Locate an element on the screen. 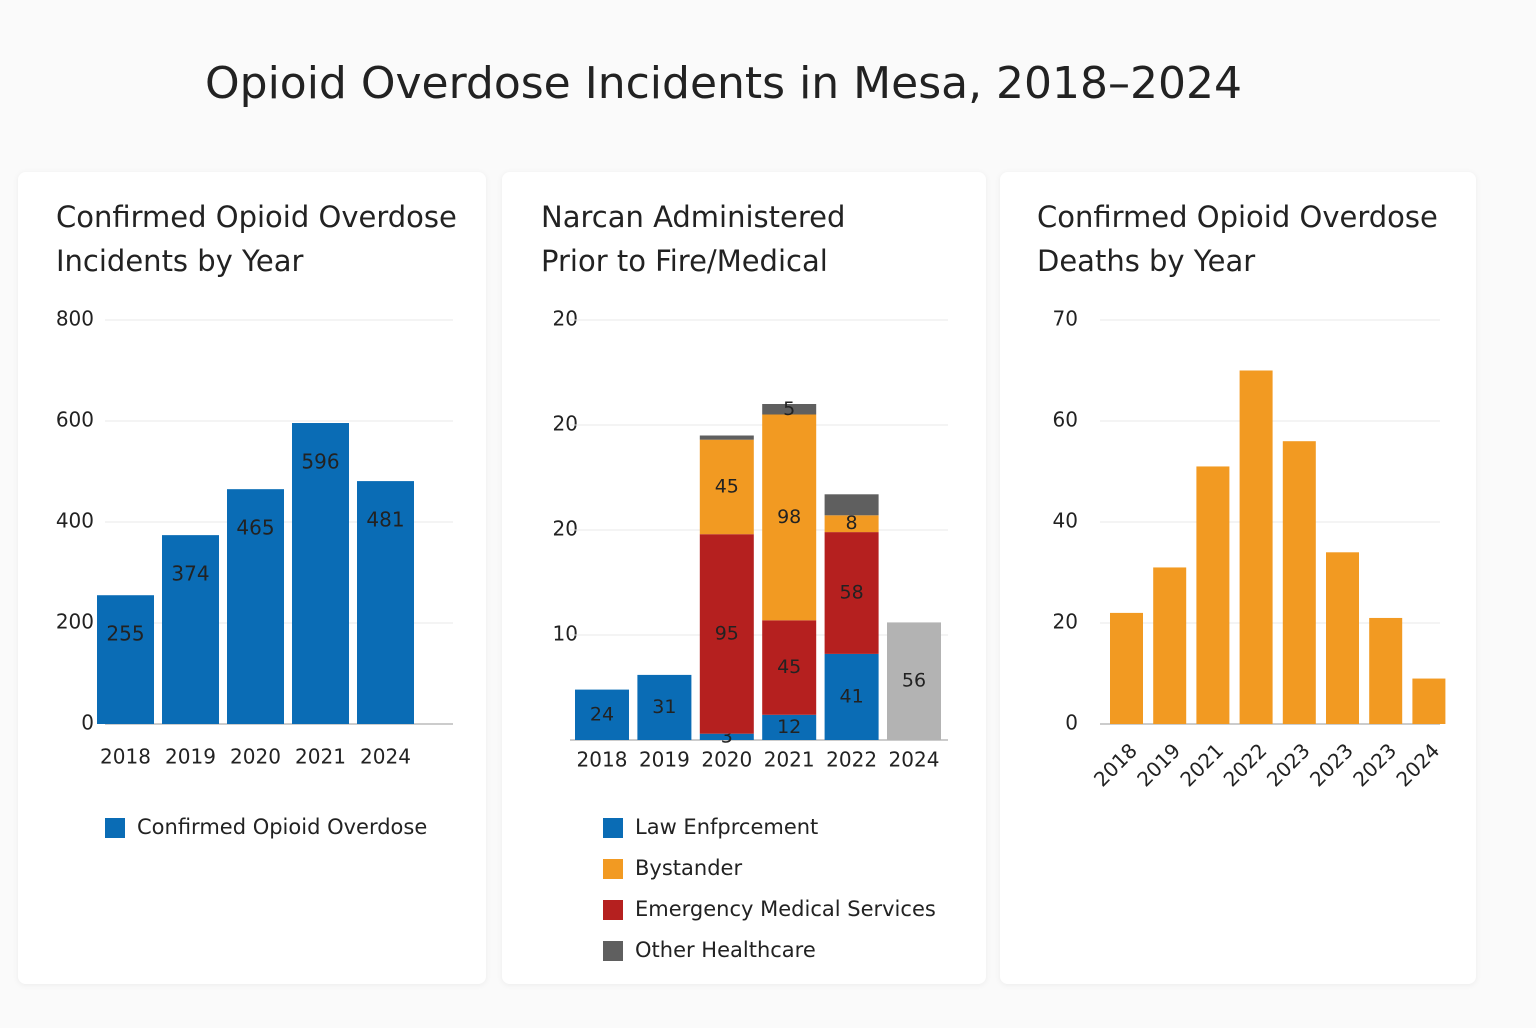 The height and width of the screenshot is (1028, 1536). value-label: 596 is located at coordinates (320, 462).